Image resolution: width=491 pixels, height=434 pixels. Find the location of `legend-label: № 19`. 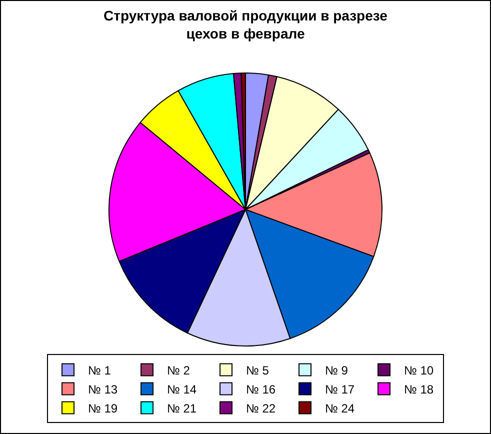

legend-label: № 19 is located at coordinates (103, 408).